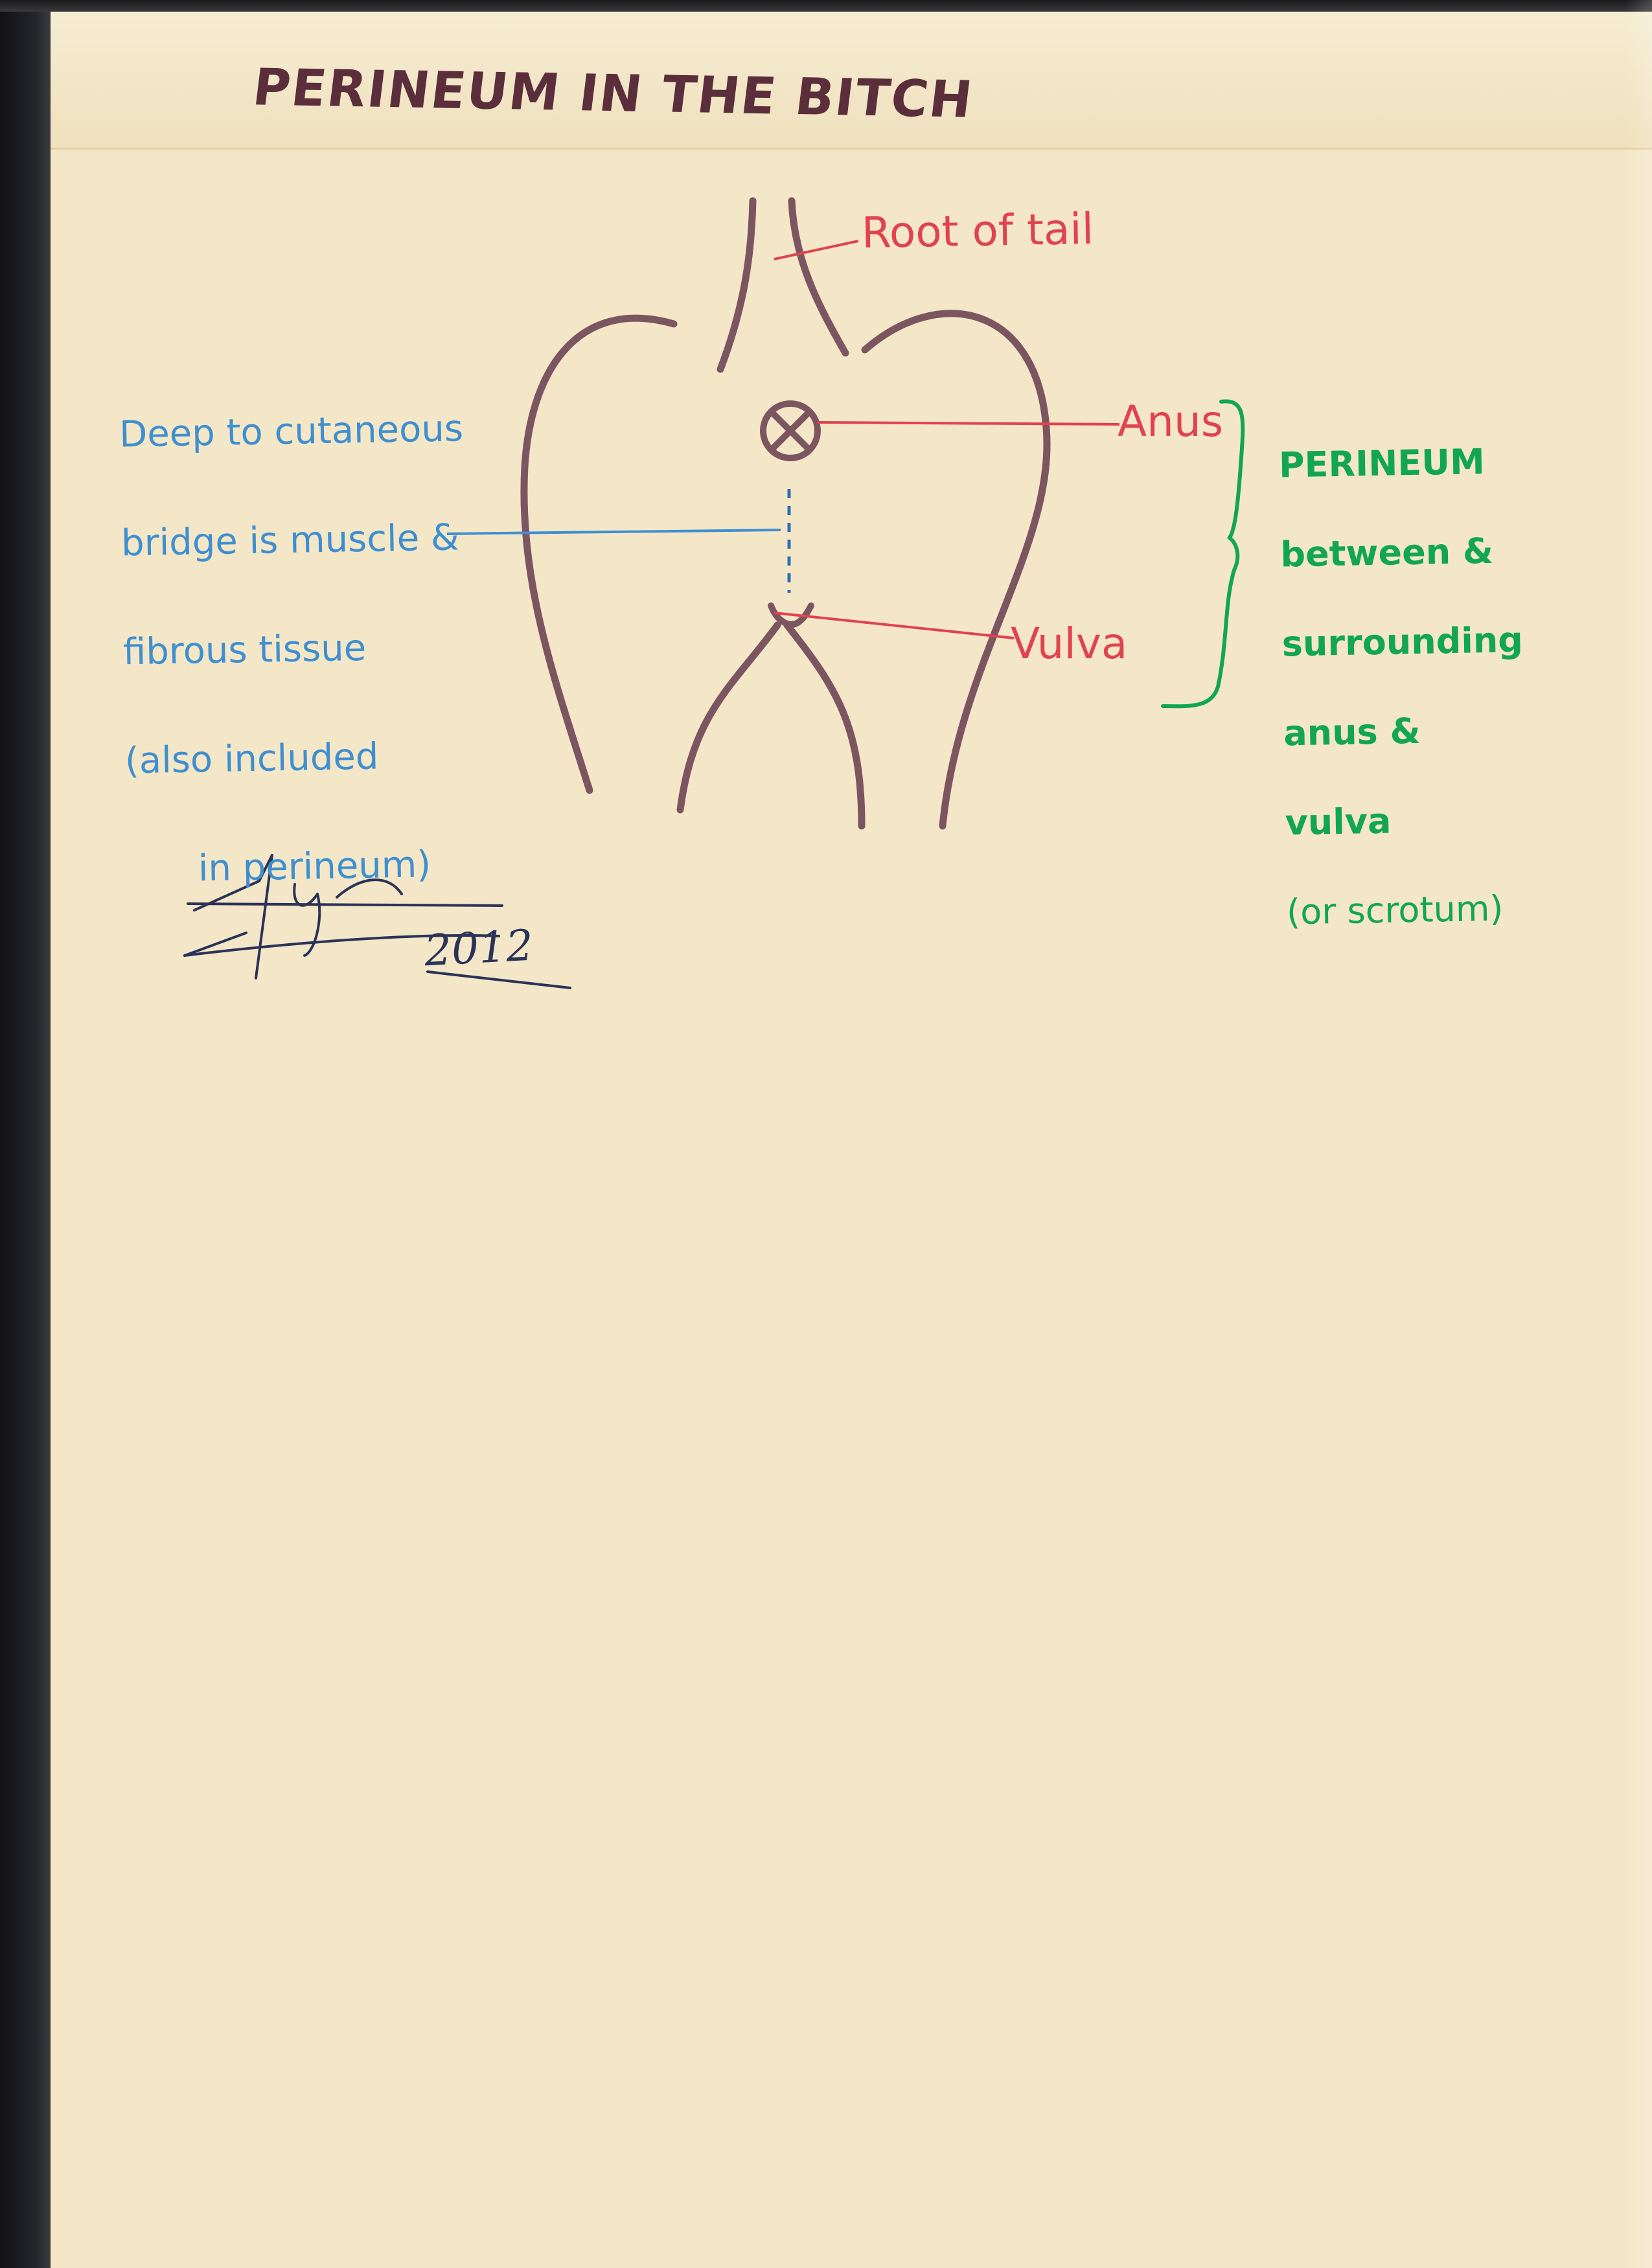 This screenshot has height=2268, width=1652. Describe the element at coordinates (894, 625) in the screenshot. I see `vulva-leader` at that location.